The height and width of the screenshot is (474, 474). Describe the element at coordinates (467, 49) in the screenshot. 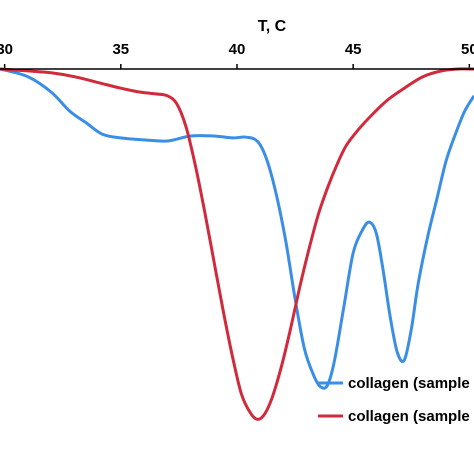

I see `x-tick-label: 50` at that location.